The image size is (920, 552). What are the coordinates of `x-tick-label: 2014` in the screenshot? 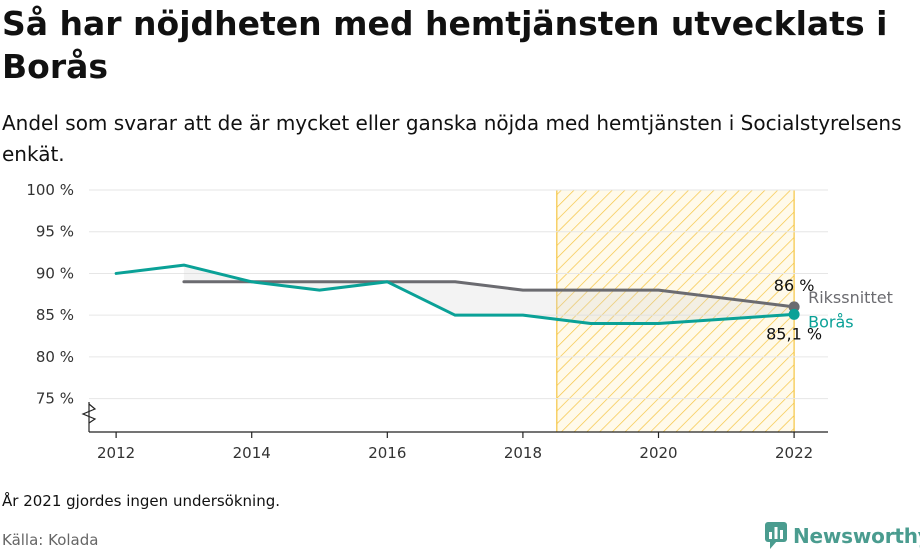 It's located at (252, 453).